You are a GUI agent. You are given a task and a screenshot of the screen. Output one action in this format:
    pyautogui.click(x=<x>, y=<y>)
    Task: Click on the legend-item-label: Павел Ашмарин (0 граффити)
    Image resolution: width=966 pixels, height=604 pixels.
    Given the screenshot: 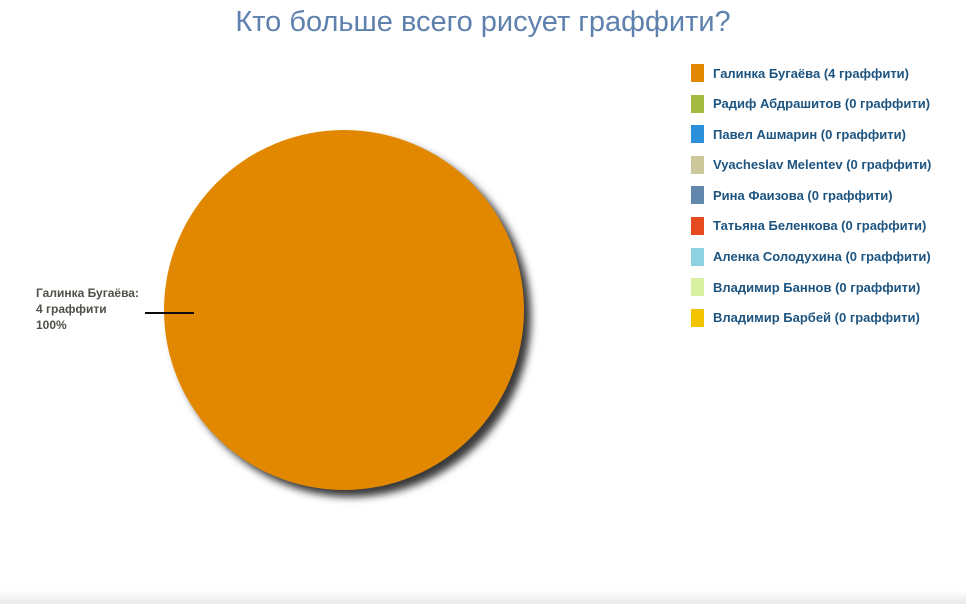 What is the action you would take?
    pyautogui.click(x=809, y=134)
    